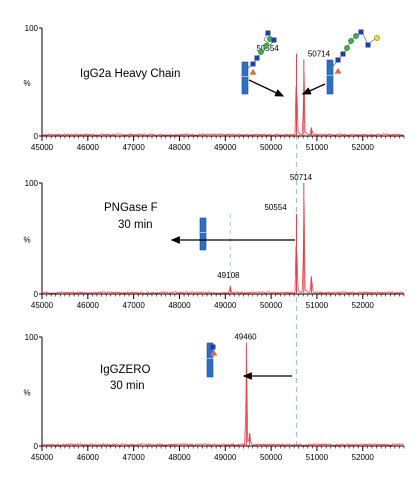 The height and width of the screenshot is (480, 415). Describe the element at coordinates (125, 370) in the screenshot. I see `condition-label-iggzero-line1: IgGZERO` at that location.